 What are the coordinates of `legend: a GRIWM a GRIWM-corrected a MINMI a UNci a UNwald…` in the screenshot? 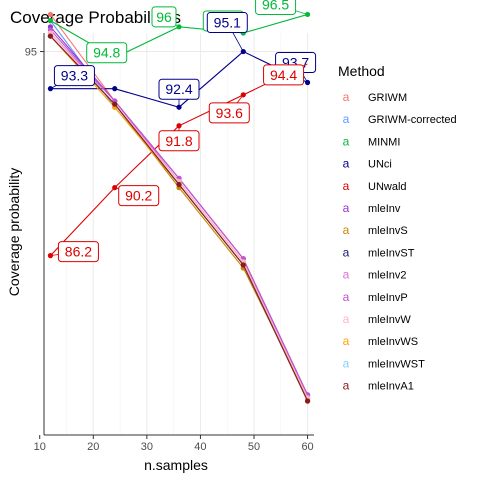 It's located at (400, 241).